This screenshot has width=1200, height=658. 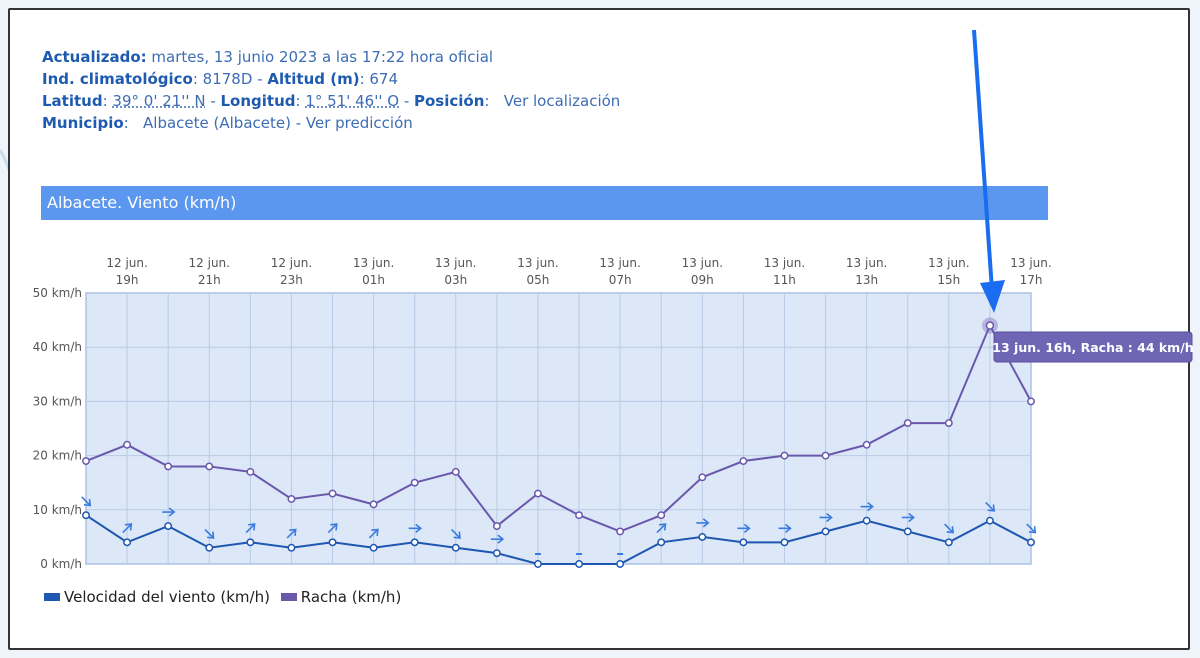 I want to click on legend-item-racha: Racha (km/h), so click(x=340, y=597).